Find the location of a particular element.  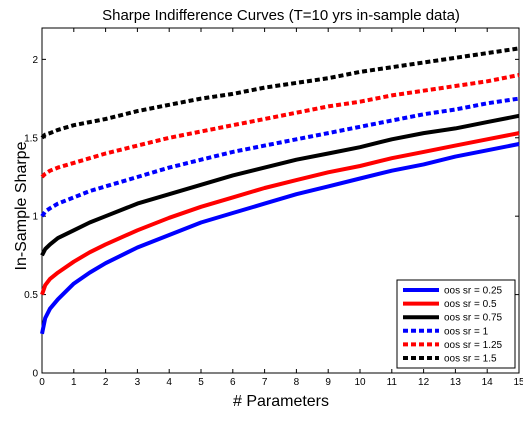

x-tick-label: 11 is located at coordinates (392, 382).